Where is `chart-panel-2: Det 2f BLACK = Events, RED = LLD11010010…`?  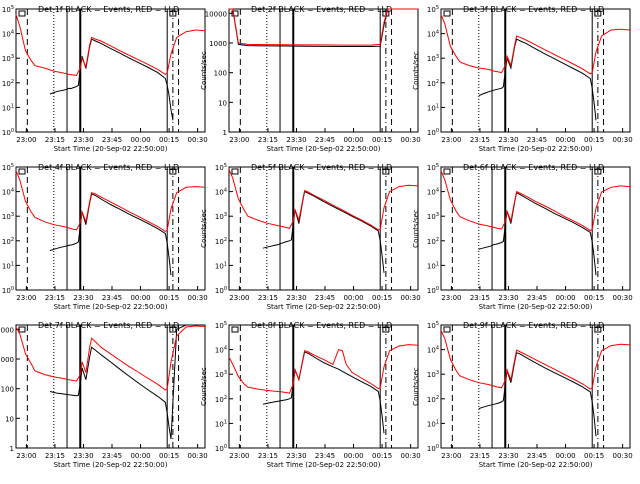
chart-panel-2: Det 2f BLACK = Events, RED = LLD11010010… is located at coordinates (310, 79).